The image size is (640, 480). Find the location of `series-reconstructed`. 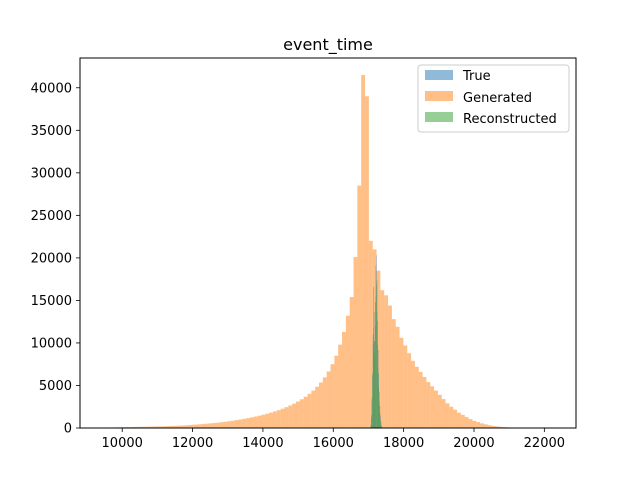

series-reconstructed is located at coordinates (376, 356).